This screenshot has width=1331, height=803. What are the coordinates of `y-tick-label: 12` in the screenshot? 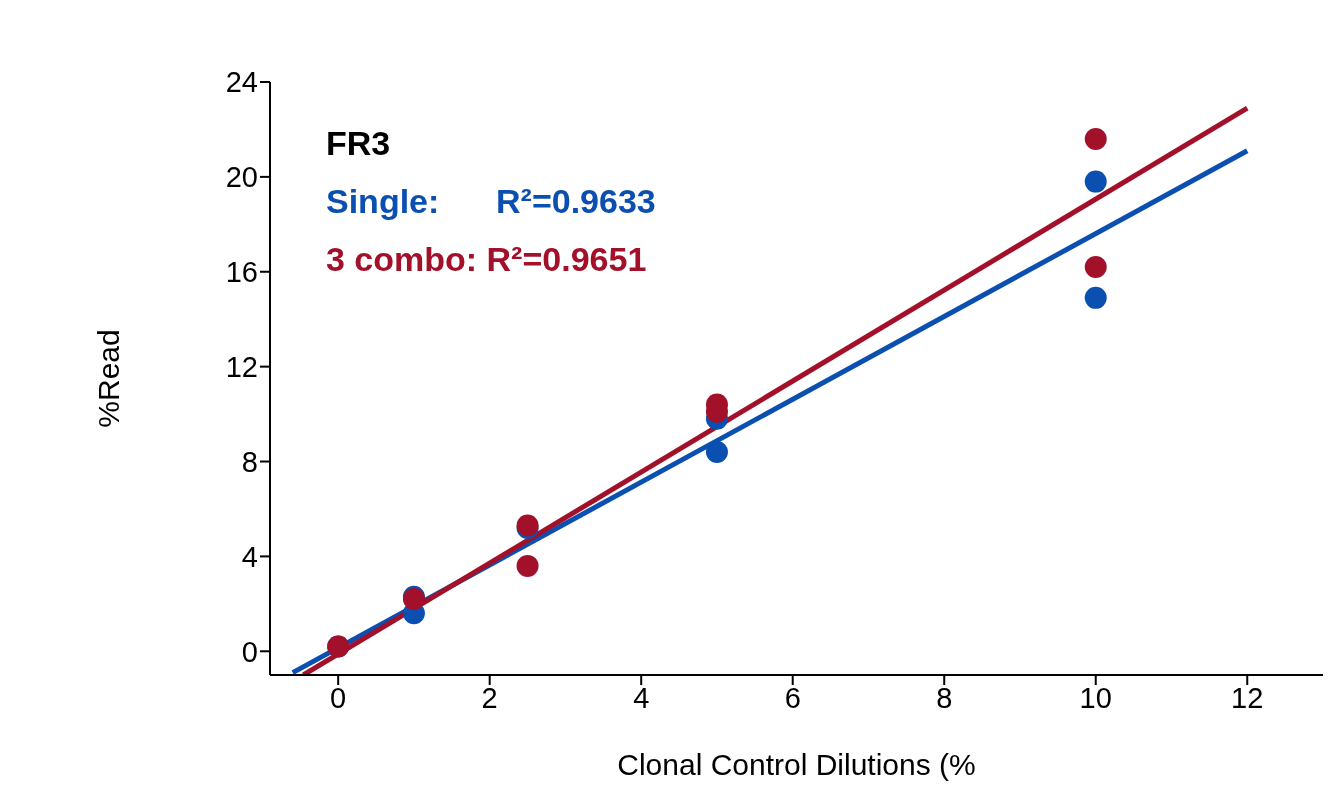 It's located at (241, 366).